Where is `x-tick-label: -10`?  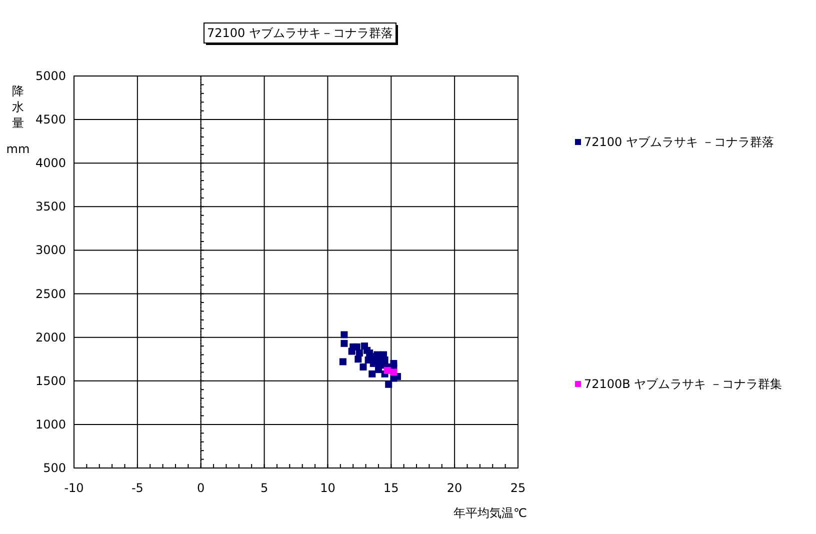 x-tick-label: -10 is located at coordinates (74, 488).